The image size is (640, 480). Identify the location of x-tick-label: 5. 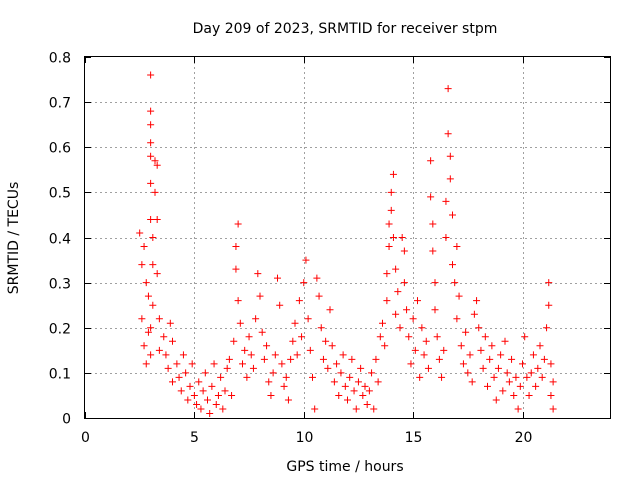
(194, 438).